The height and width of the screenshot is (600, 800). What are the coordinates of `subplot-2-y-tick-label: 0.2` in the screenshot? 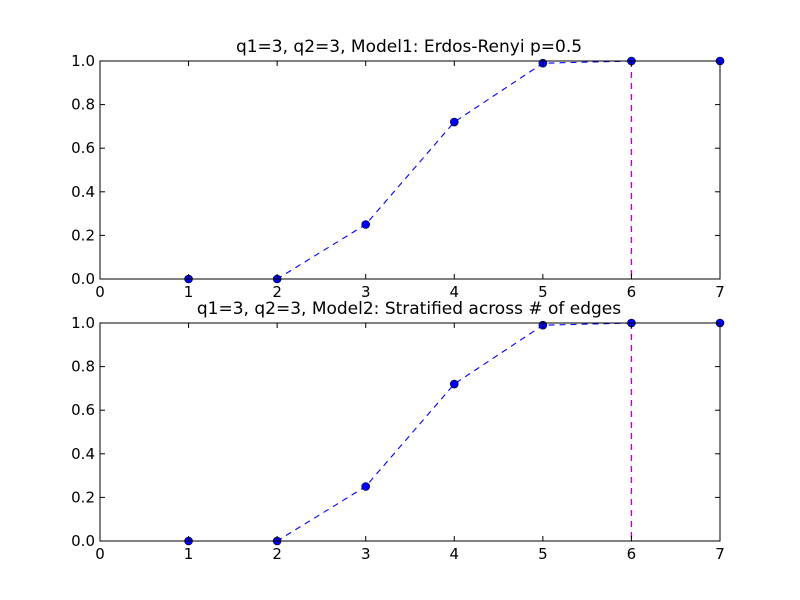 It's located at (83, 497).